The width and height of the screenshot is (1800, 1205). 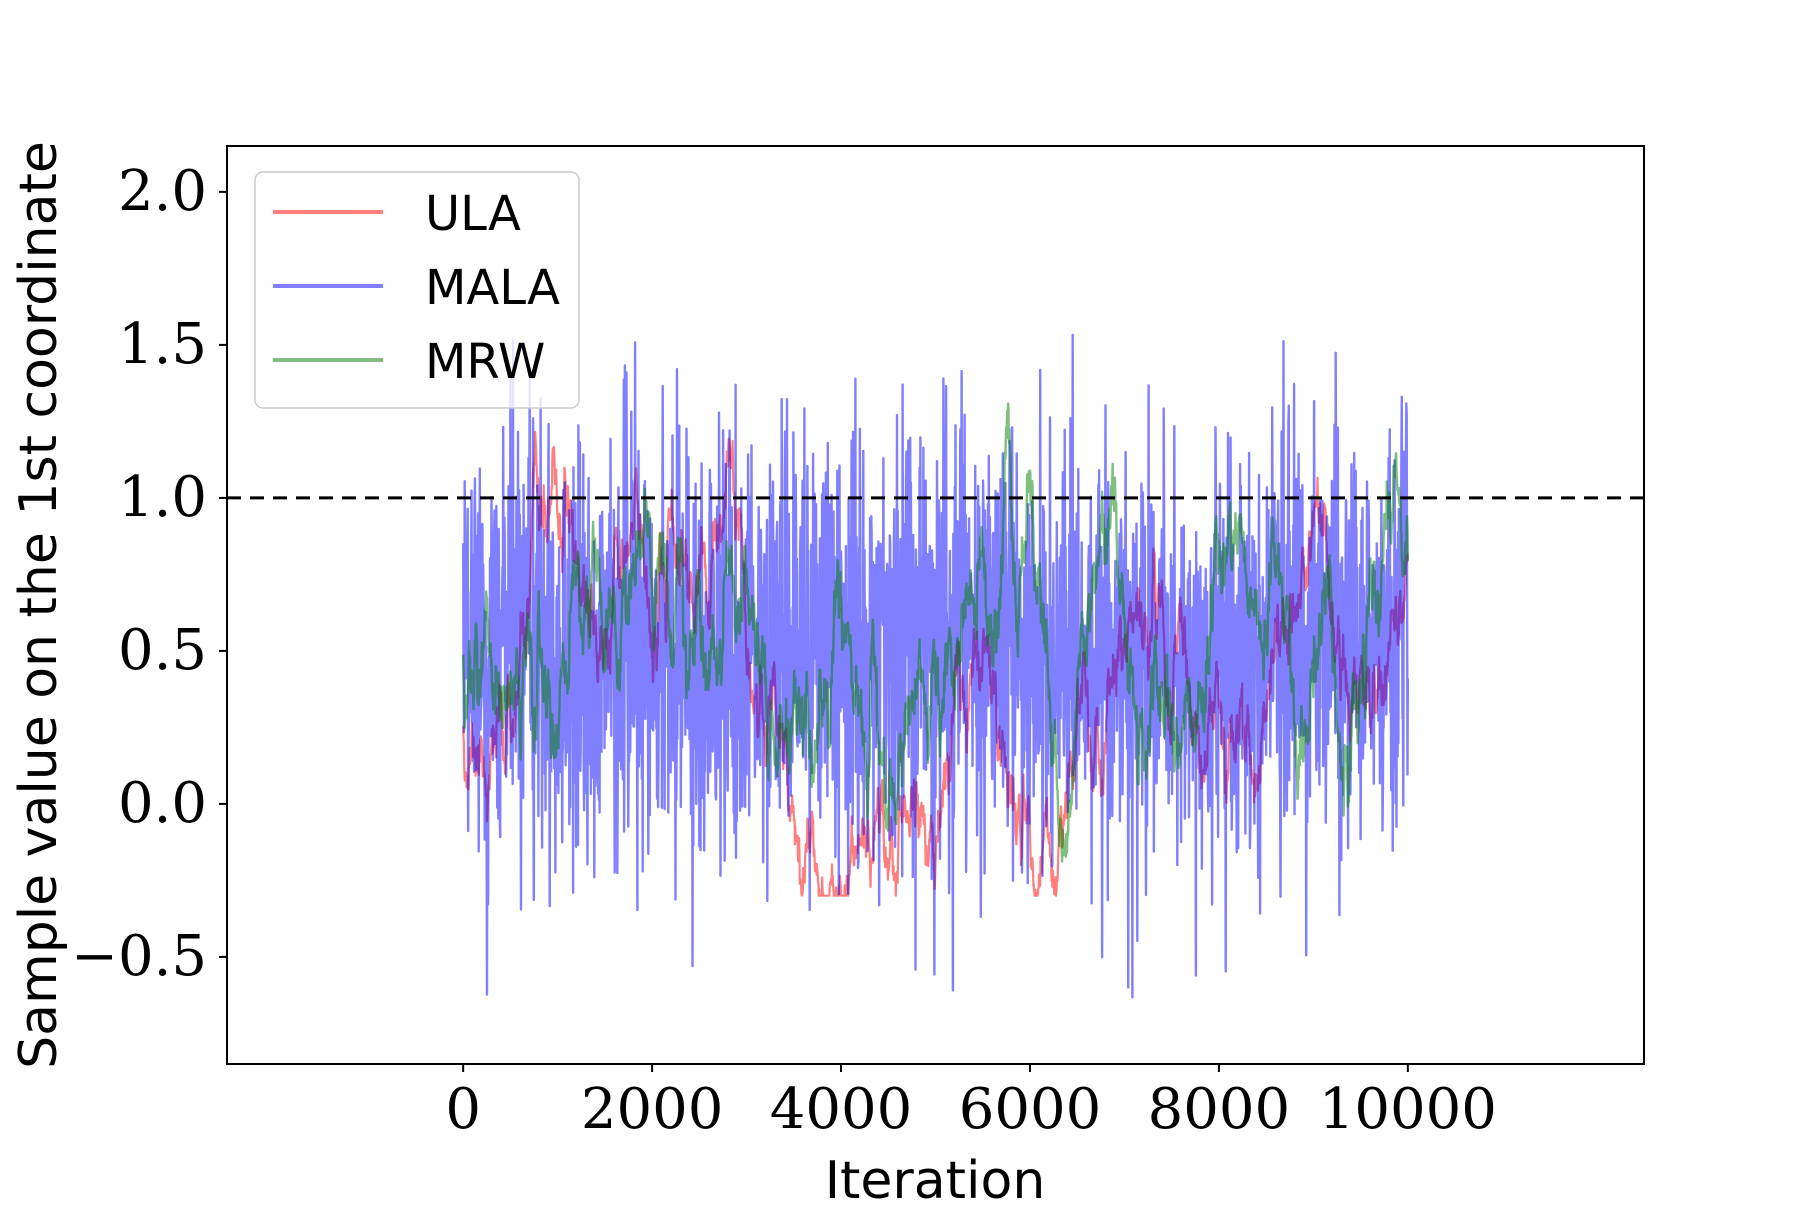 What do you see at coordinates (485, 362) in the screenshot?
I see `legend-label-mrw: MRW` at bounding box center [485, 362].